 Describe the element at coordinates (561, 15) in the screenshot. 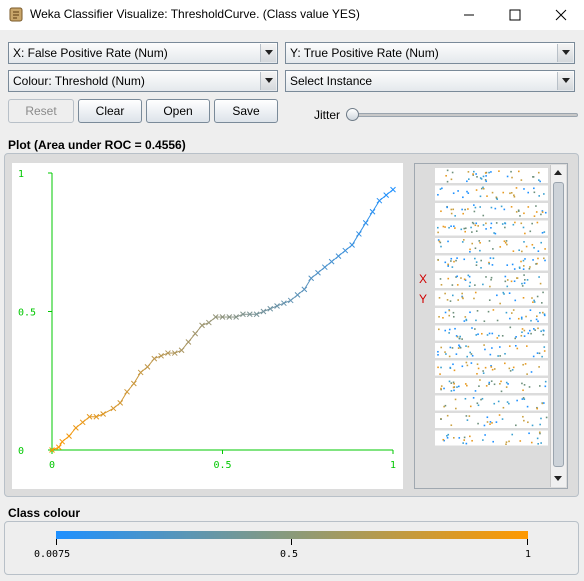

I see `close-button` at that location.